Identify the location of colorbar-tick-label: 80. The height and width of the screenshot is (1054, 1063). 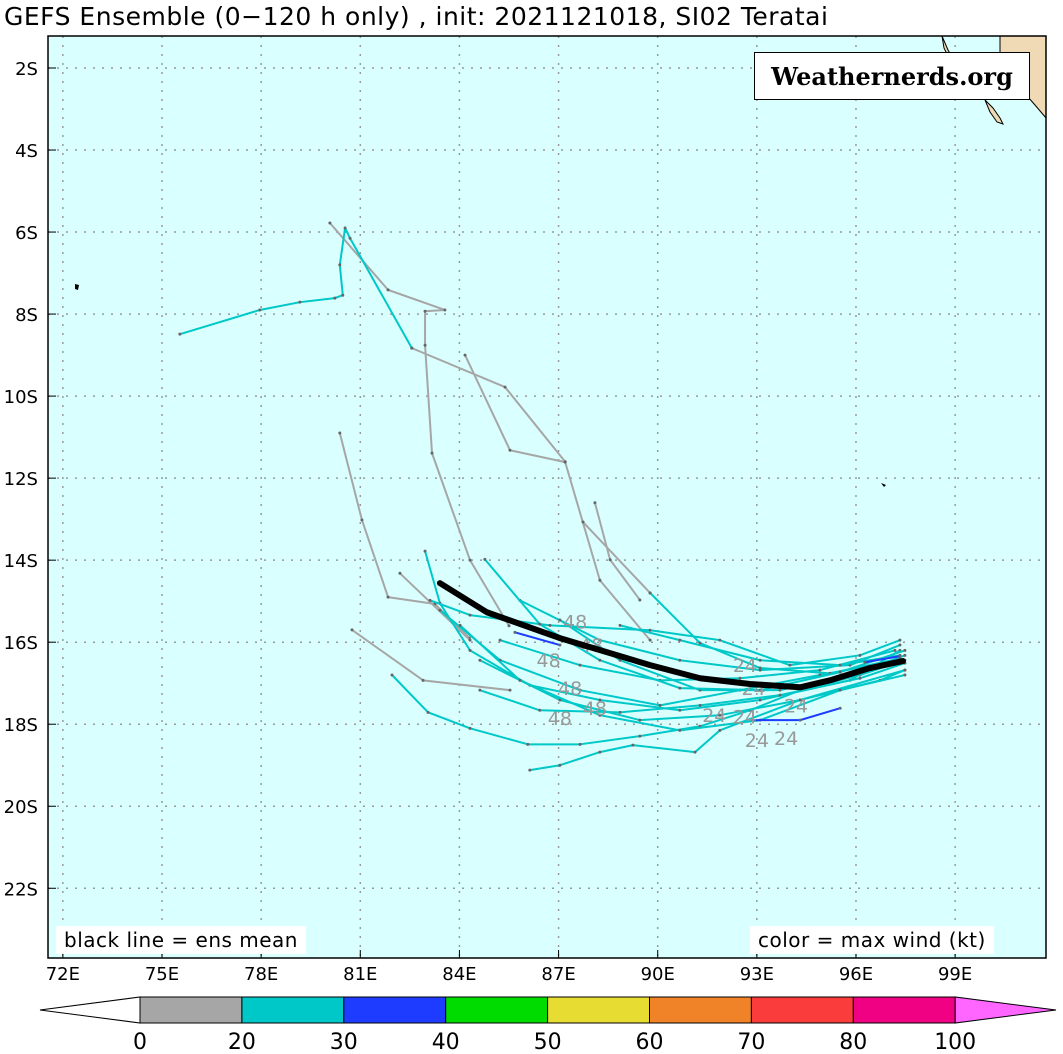
(853, 1042).